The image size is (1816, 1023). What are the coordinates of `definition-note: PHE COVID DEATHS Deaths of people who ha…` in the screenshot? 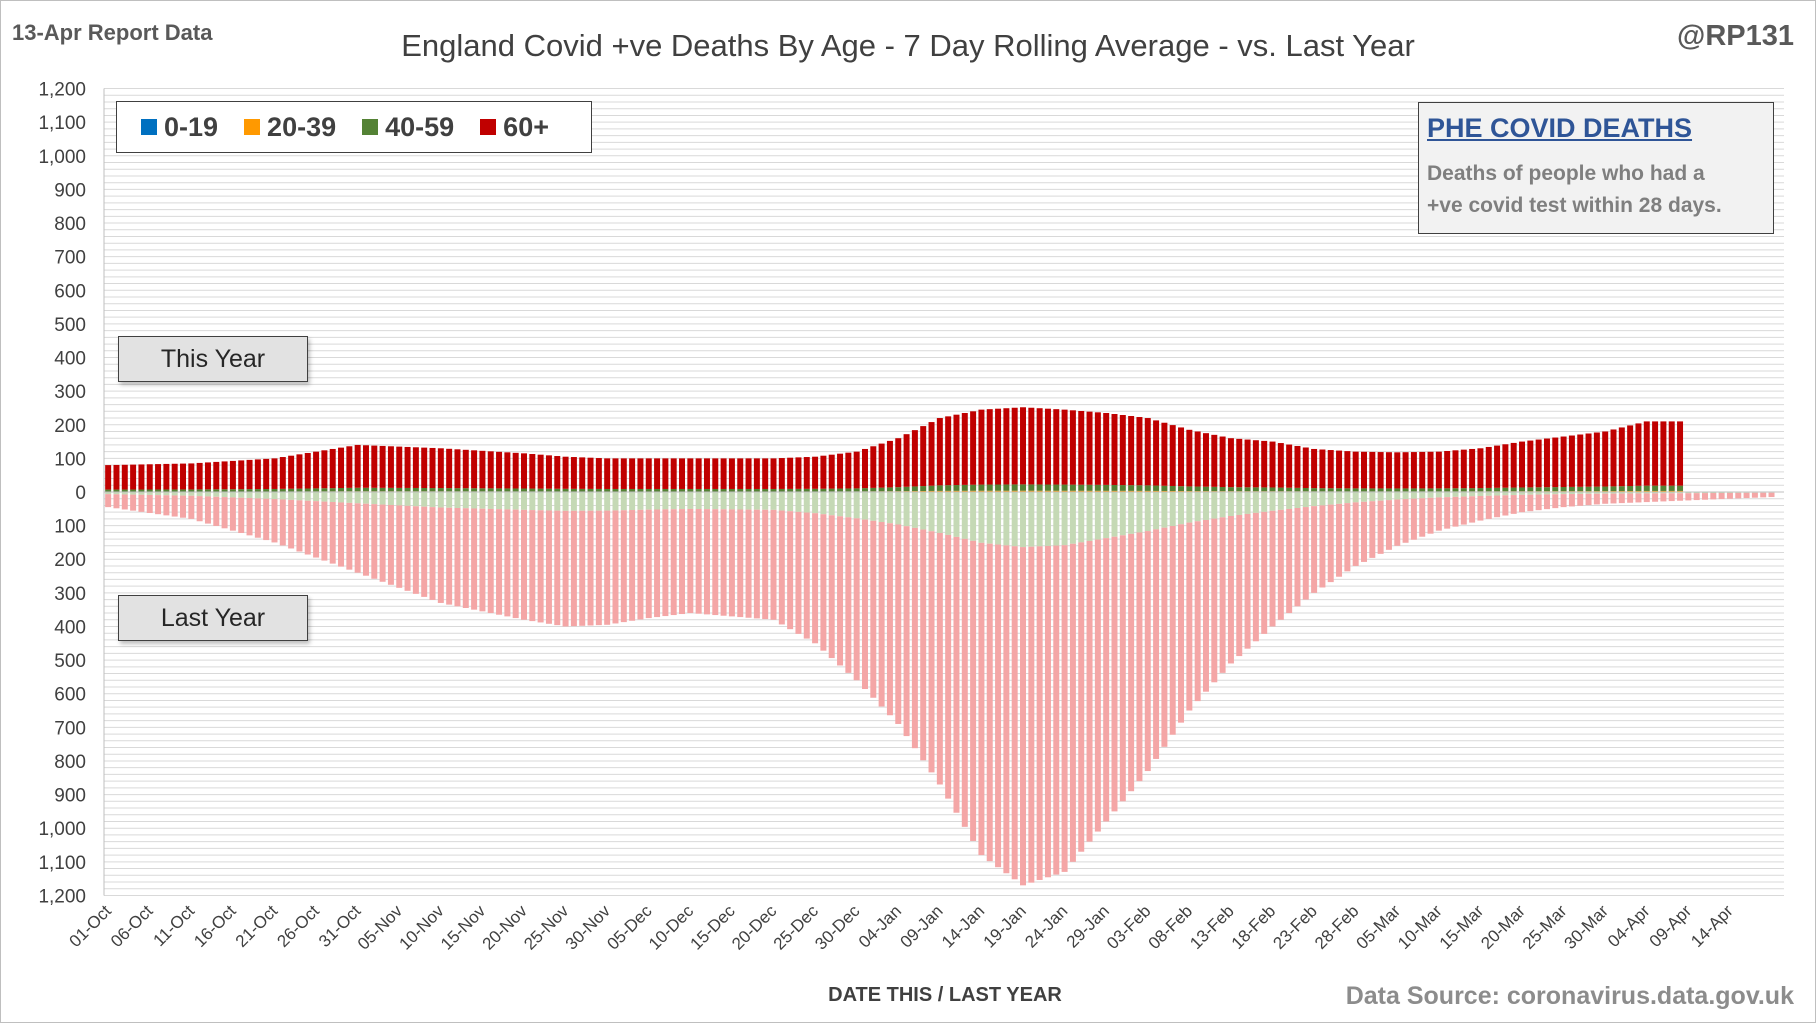 It's located at (1596, 168).